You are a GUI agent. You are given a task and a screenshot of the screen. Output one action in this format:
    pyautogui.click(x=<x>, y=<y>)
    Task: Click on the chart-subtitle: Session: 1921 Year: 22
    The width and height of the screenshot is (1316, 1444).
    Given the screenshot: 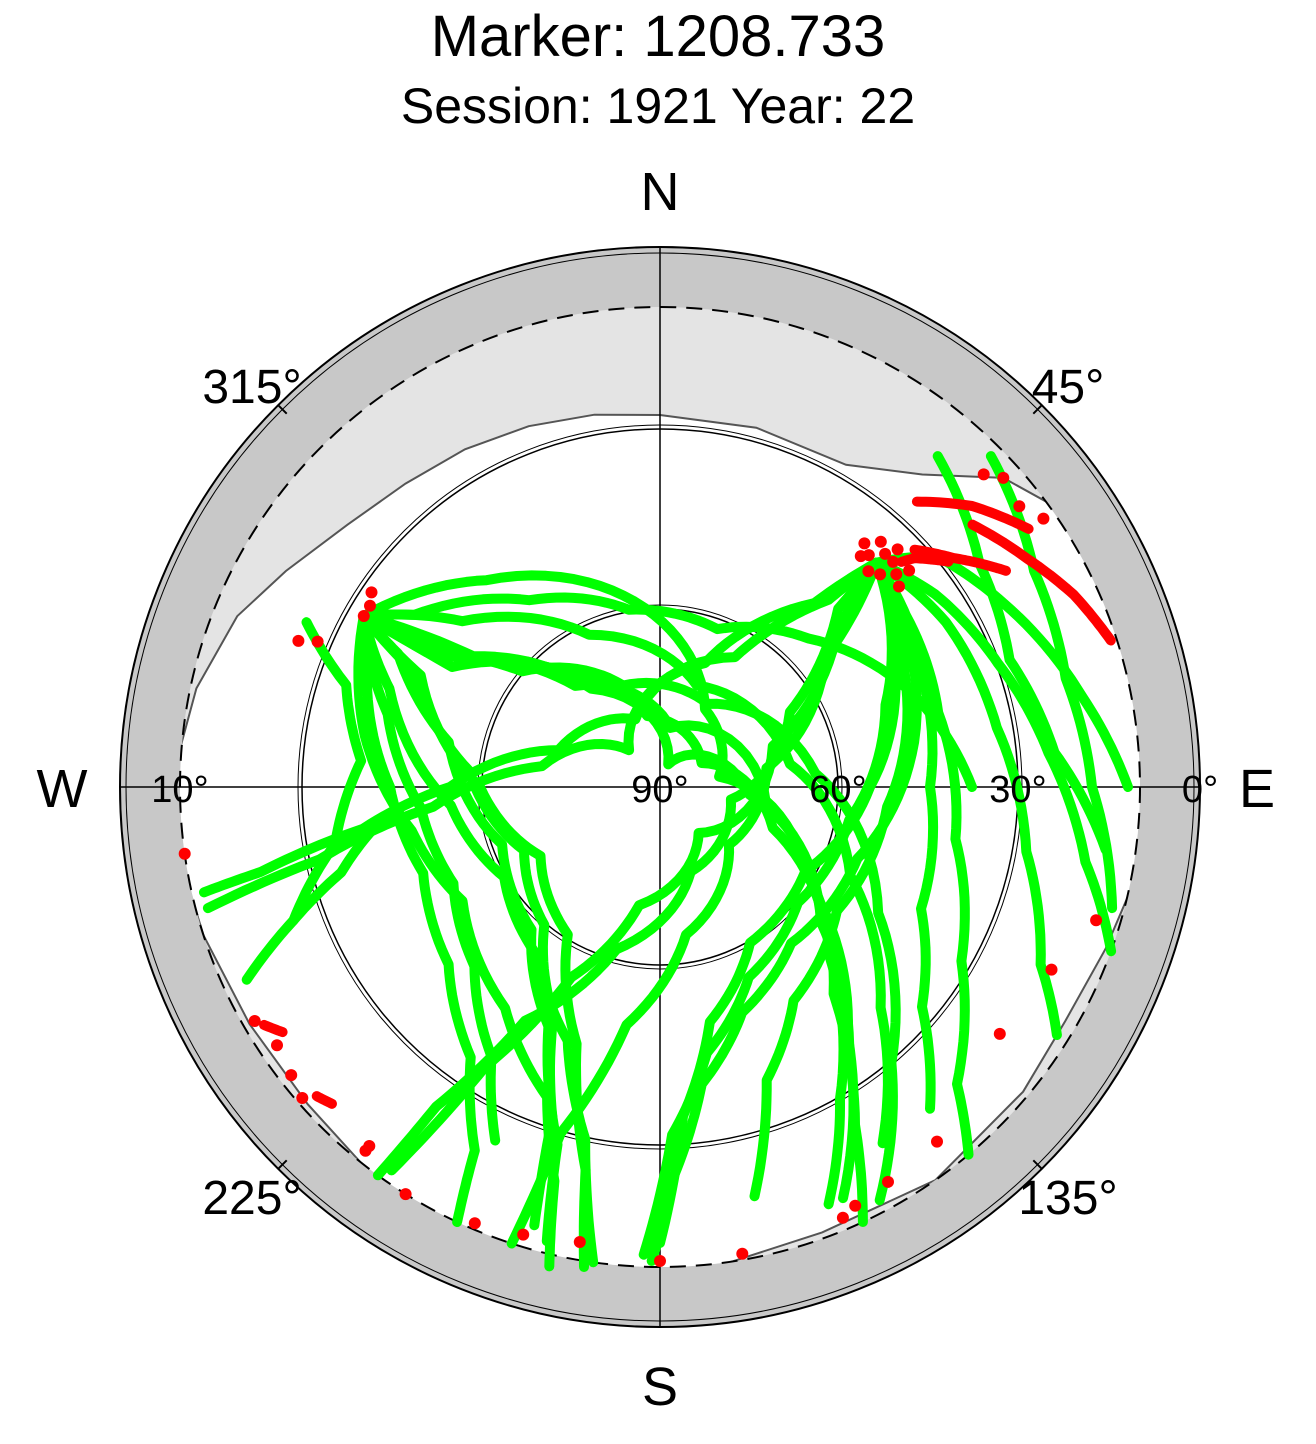 What is the action you would take?
    pyautogui.click(x=658, y=106)
    